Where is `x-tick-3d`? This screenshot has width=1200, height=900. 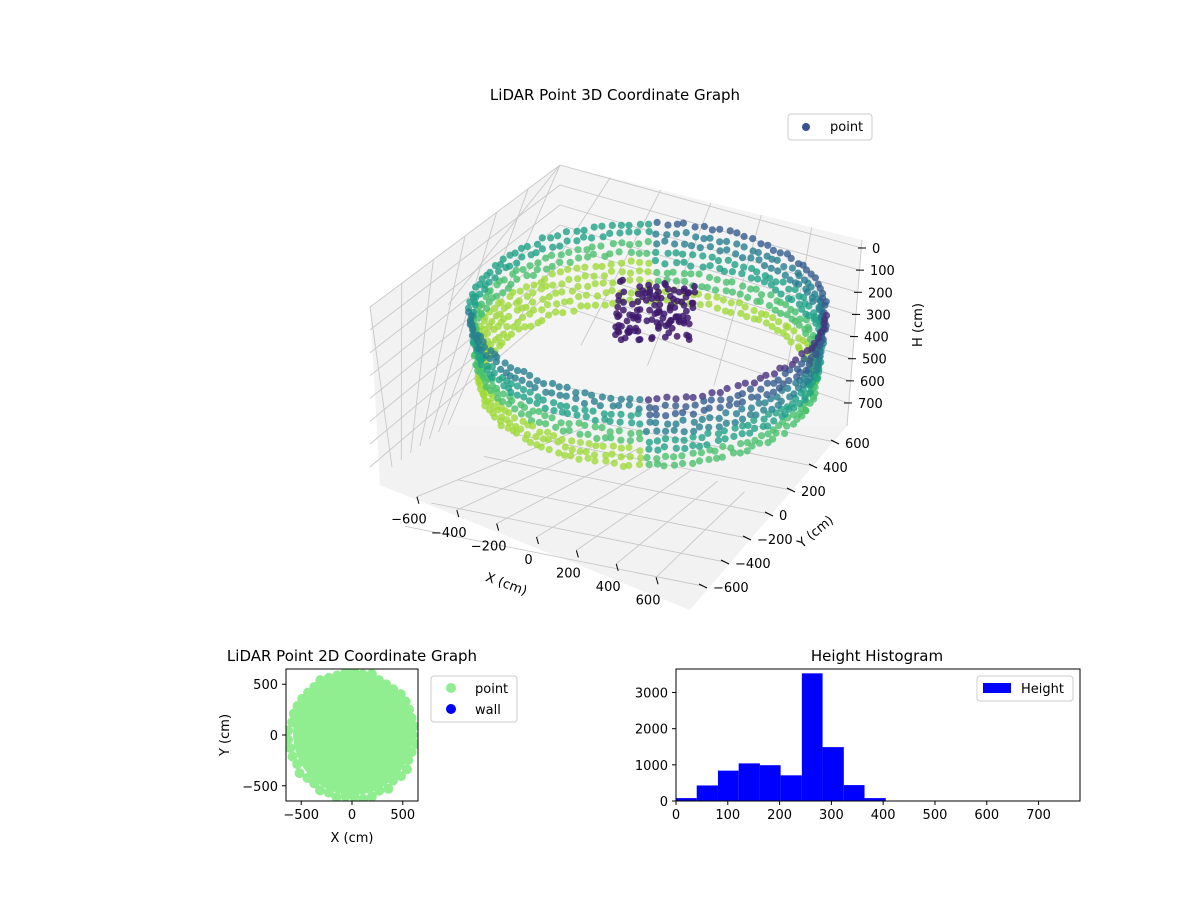 x-tick-3d is located at coordinates (418, 500).